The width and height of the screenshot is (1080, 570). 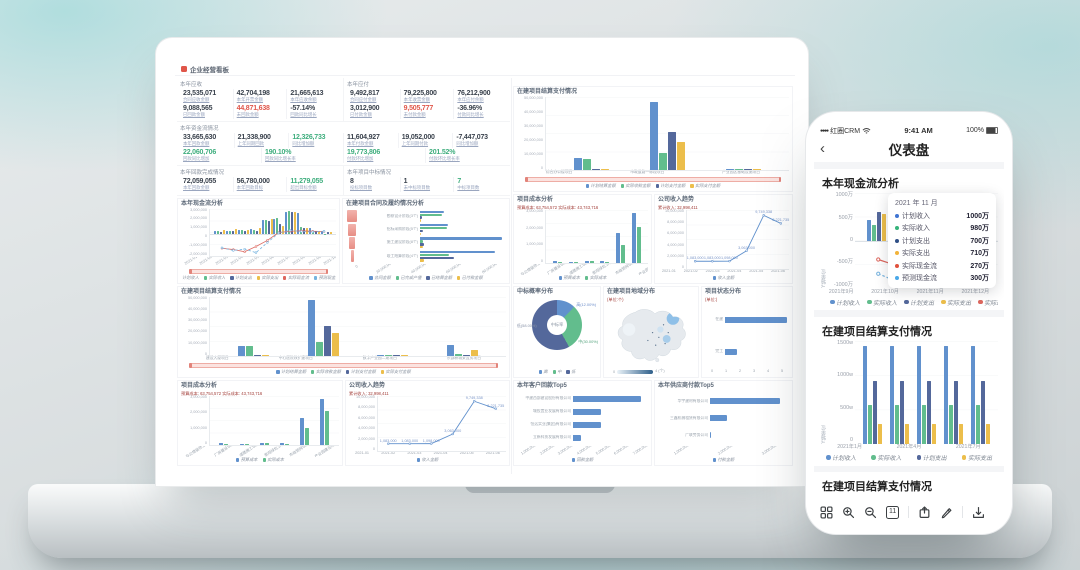 What do you see at coordinates (719, 319) in the screenshot?
I see `hbar-label: 在建` at bounding box center [719, 319].